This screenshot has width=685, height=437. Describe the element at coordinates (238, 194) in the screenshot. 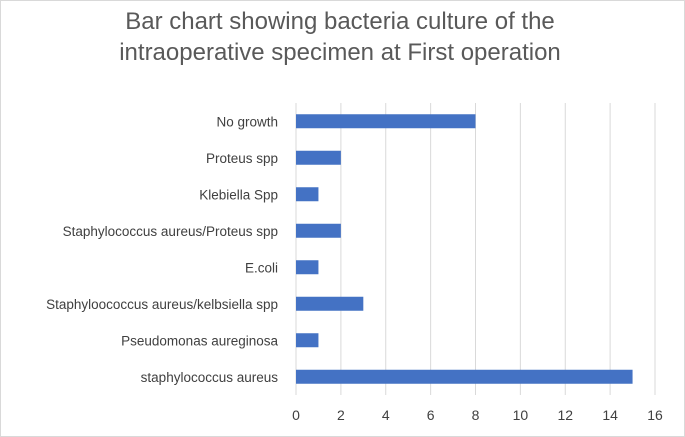

I see `category-label: Klebiella Spp` at that location.